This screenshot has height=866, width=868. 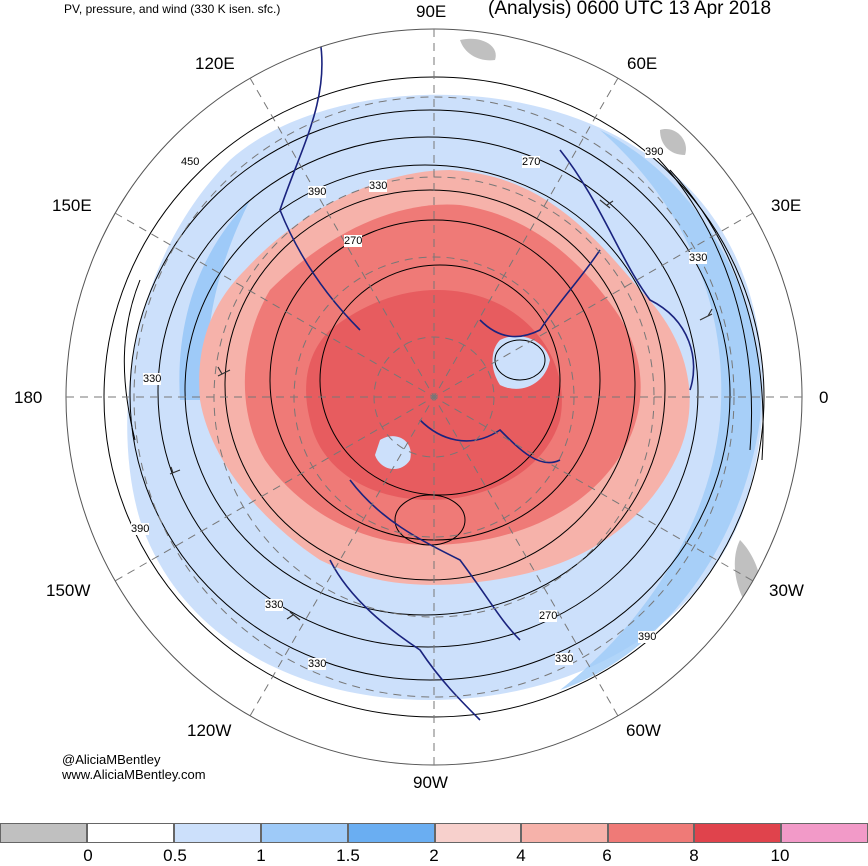 I want to click on lon-label: 90W, so click(x=430, y=782).